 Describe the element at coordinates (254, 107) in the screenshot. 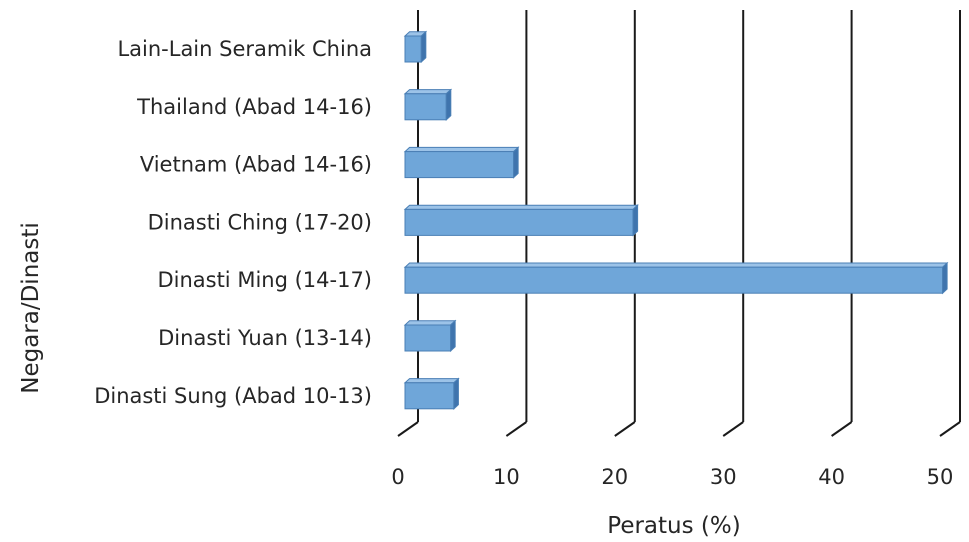

I see `category-label: Thailand (Abad 14-16)` at that location.